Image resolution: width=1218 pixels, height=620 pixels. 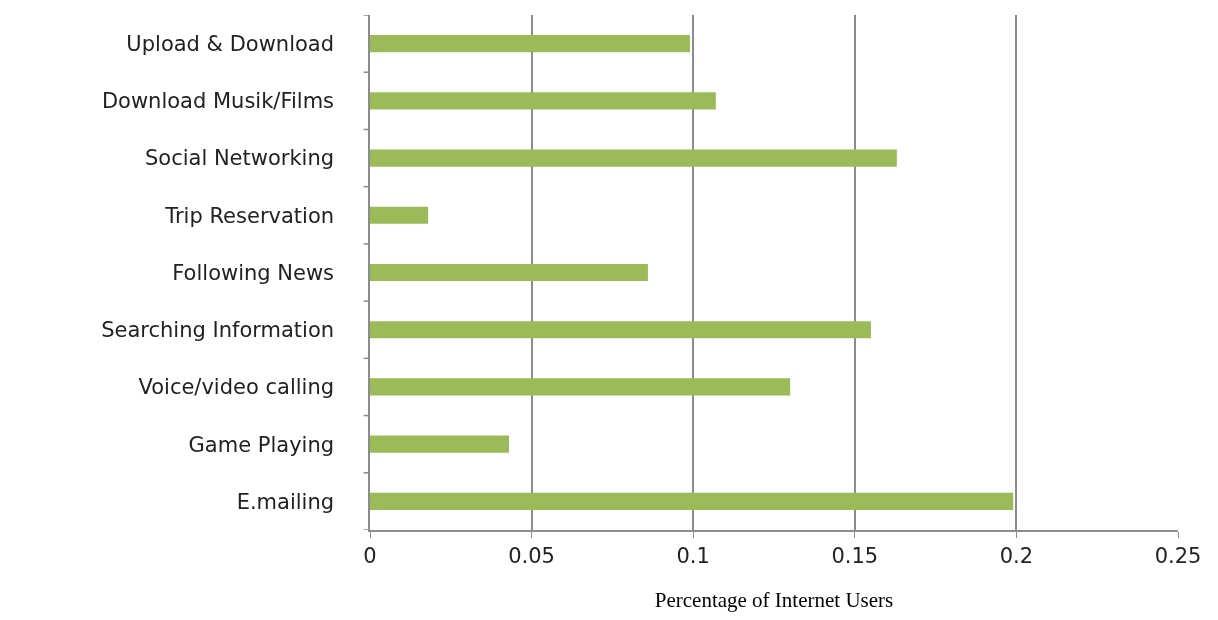 I want to click on y-tick-label: Upload & Download, so click(x=230, y=43).